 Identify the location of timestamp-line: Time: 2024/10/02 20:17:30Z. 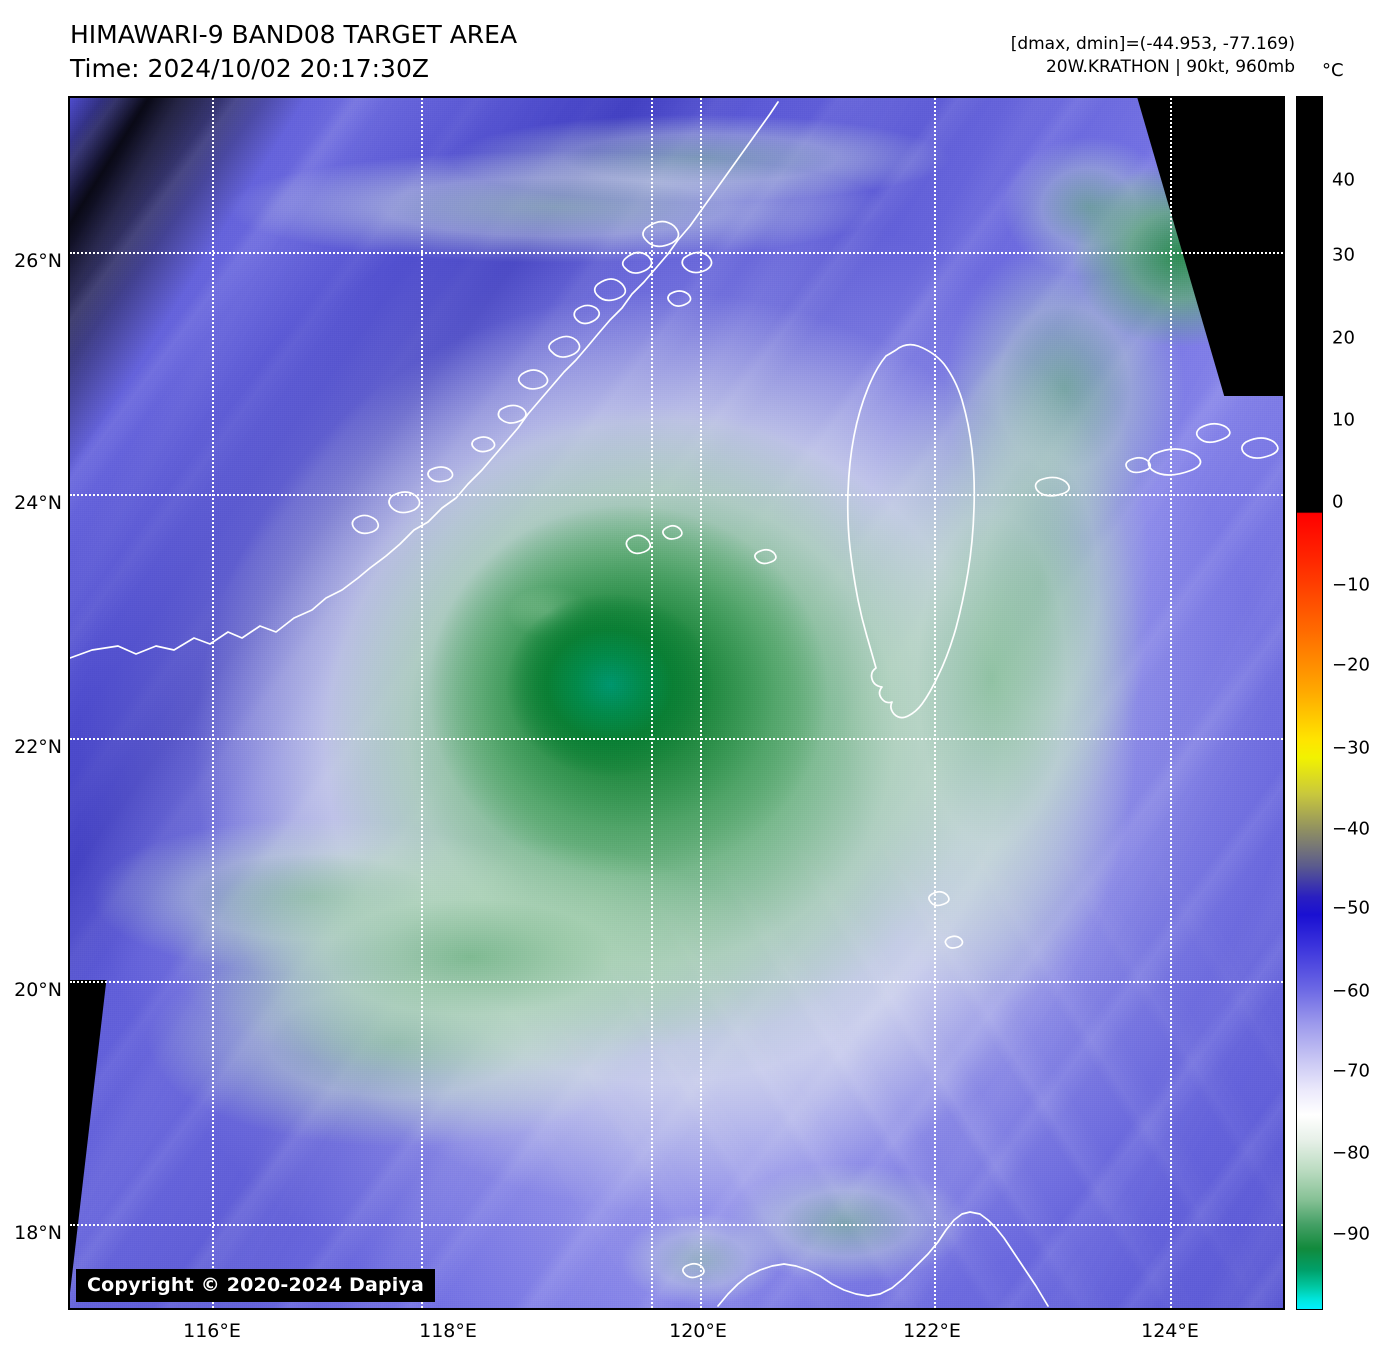
(249, 68).